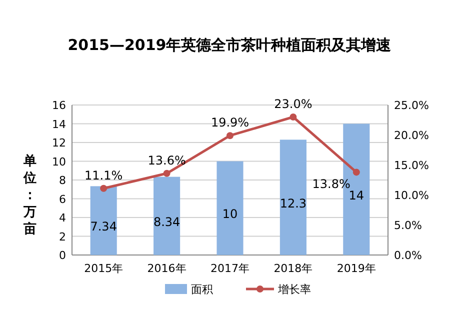 Image resolution: width=459 pixels, height=324 pixels. Describe the element at coordinates (59, 105) in the screenshot. I see `y-tick-label: 16` at that location.